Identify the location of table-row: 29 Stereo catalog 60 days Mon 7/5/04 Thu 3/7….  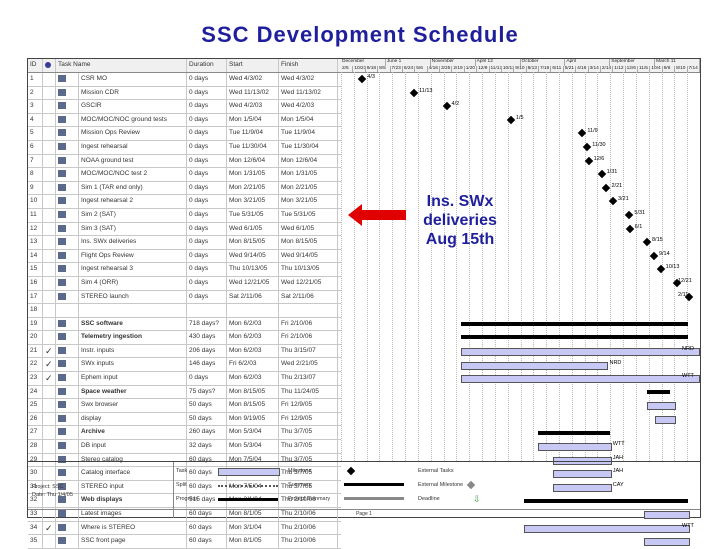
(184, 460).